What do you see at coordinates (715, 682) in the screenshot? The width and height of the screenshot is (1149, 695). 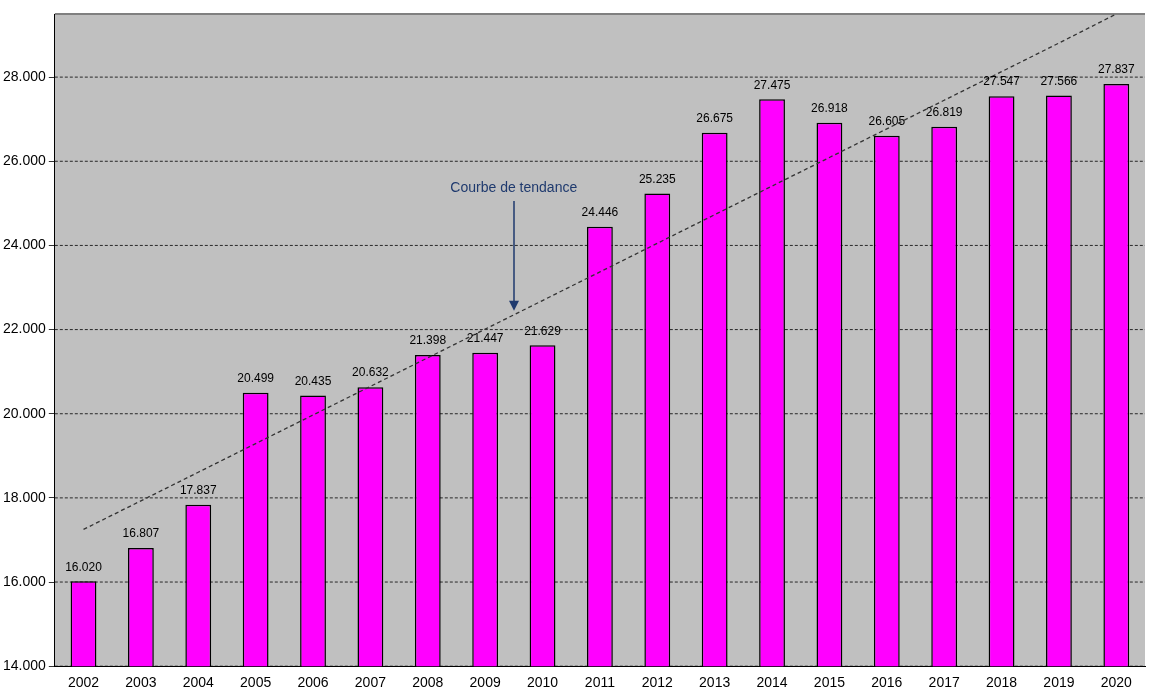 I see `x-tick-label: 2013` at bounding box center [715, 682].